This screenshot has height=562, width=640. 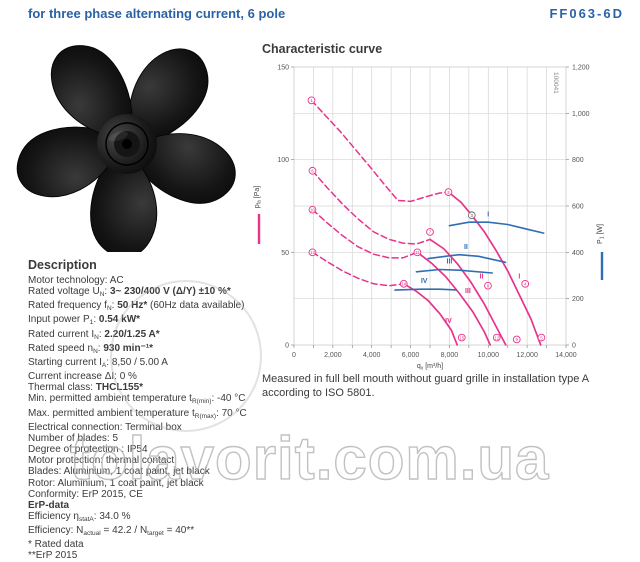 I want to click on svg-text: 50, so click(x=285, y=253).